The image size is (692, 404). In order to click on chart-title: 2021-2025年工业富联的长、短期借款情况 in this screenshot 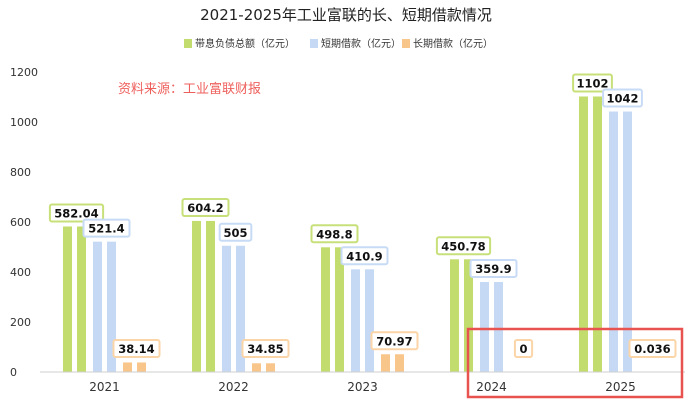, I will do `click(346, 15)`.